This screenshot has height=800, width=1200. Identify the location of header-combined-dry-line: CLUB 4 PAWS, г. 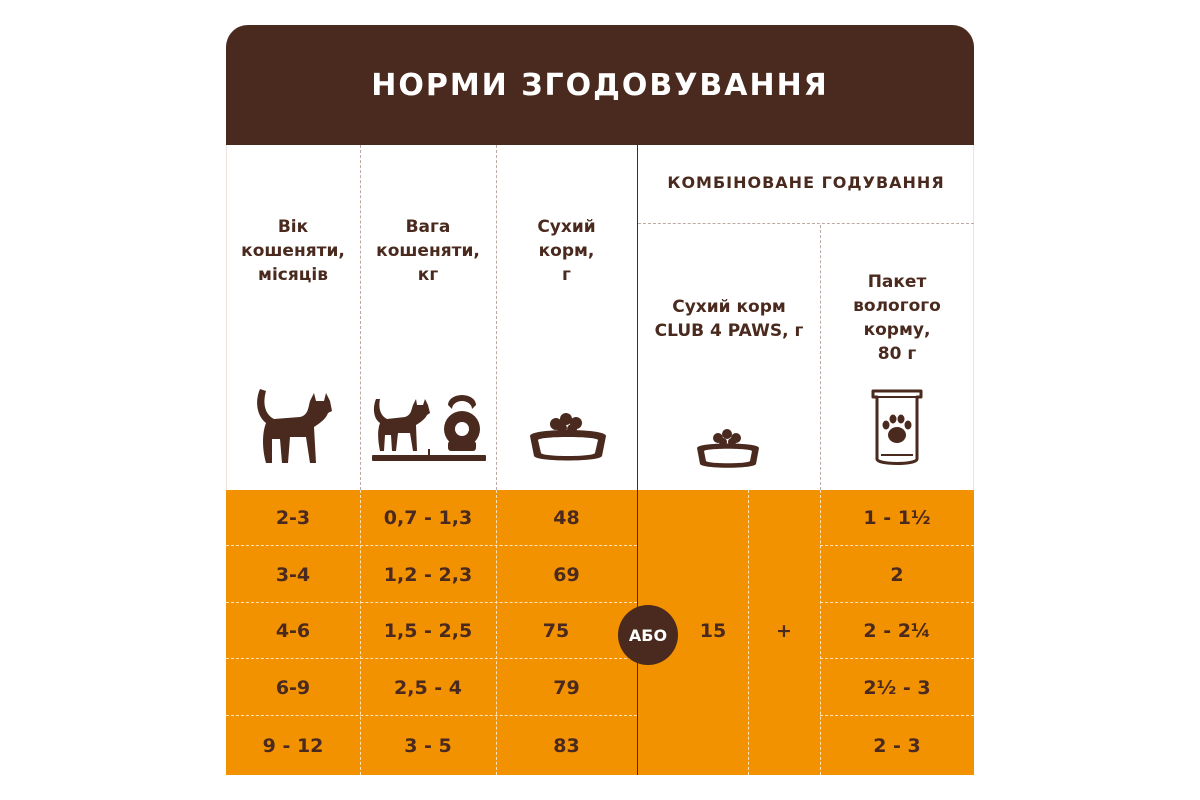
(729, 331).